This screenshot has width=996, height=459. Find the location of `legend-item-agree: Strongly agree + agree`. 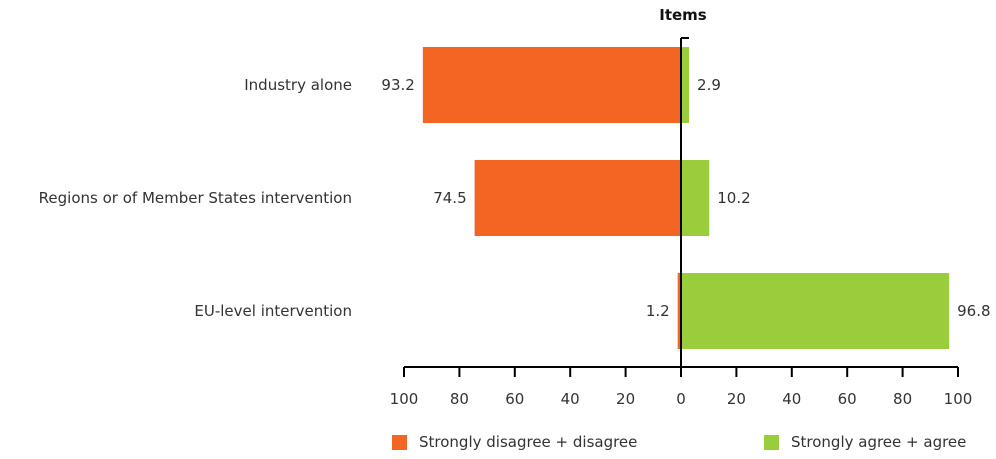

legend-item-agree: Strongly agree + agree is located at coordinates (865, 442).